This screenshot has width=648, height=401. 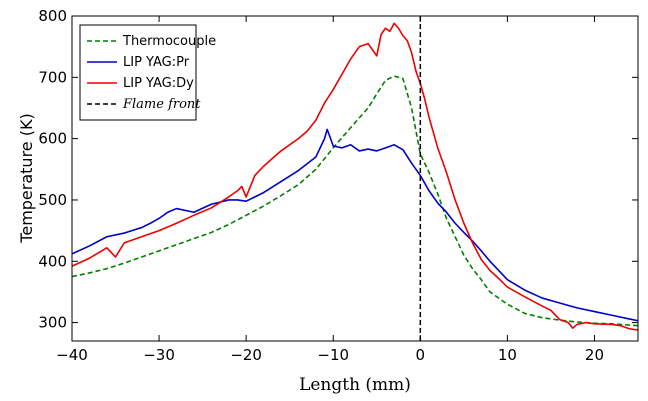 I want to click on x-tick-label: −40, so click(x=72, y=355).